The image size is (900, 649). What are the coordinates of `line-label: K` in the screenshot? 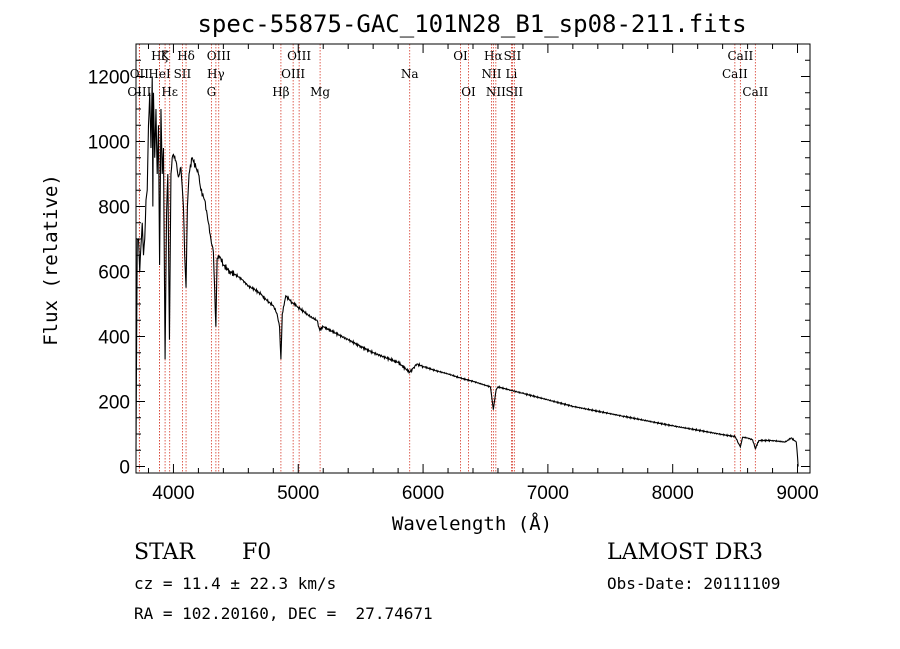 It's located at (166, 56).